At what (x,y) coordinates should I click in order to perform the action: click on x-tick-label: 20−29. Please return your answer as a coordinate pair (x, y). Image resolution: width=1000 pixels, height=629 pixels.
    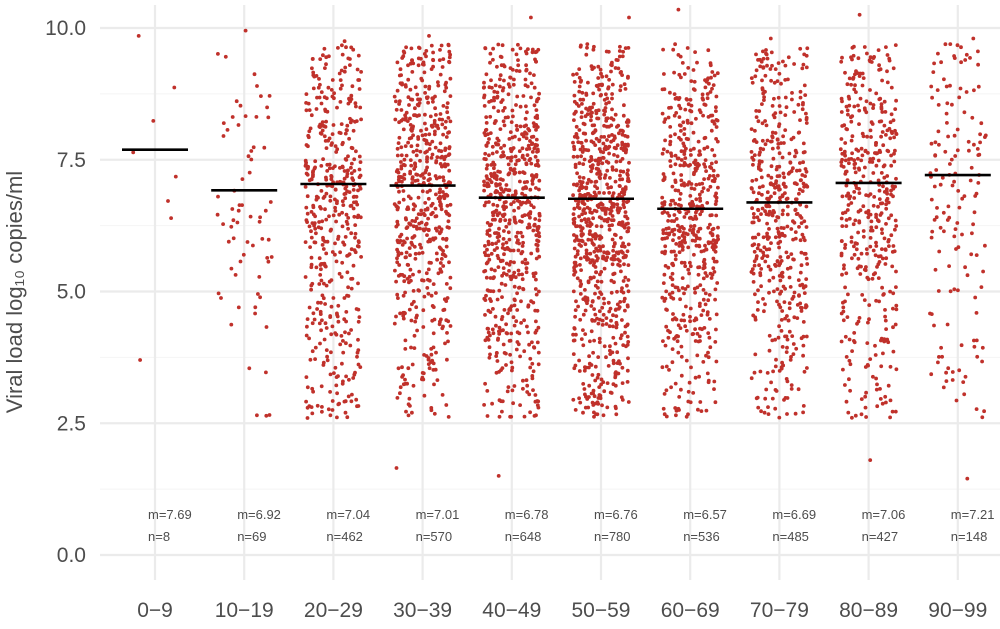
    Looking at the image, I should click on (333, 610).